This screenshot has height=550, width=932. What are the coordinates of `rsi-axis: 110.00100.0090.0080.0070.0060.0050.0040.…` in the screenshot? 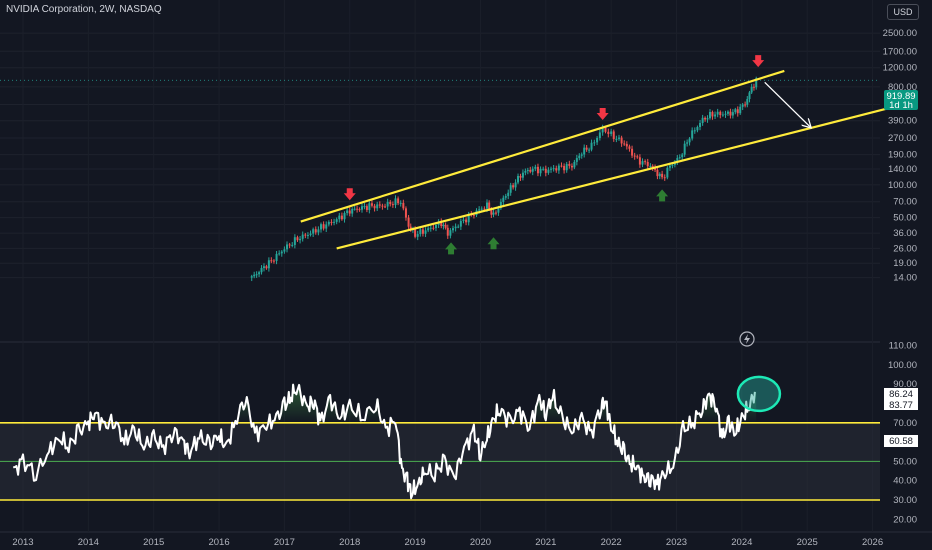 It's located at (902, 433).